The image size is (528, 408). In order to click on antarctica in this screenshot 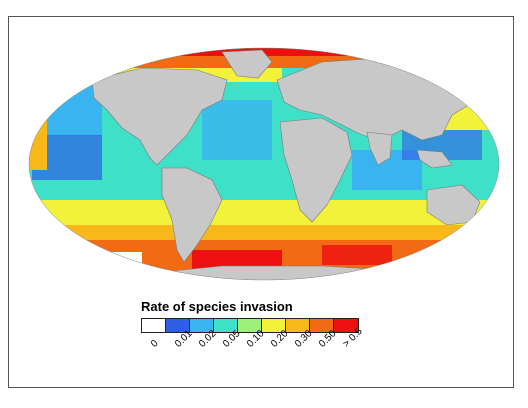, I will do `click(267, 272)`.